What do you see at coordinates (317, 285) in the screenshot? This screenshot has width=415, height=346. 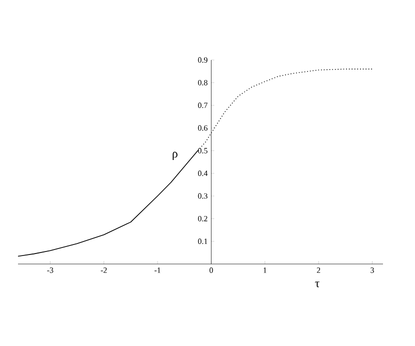 I see `x-axis-title: τ` at bounding box center [317, 285].